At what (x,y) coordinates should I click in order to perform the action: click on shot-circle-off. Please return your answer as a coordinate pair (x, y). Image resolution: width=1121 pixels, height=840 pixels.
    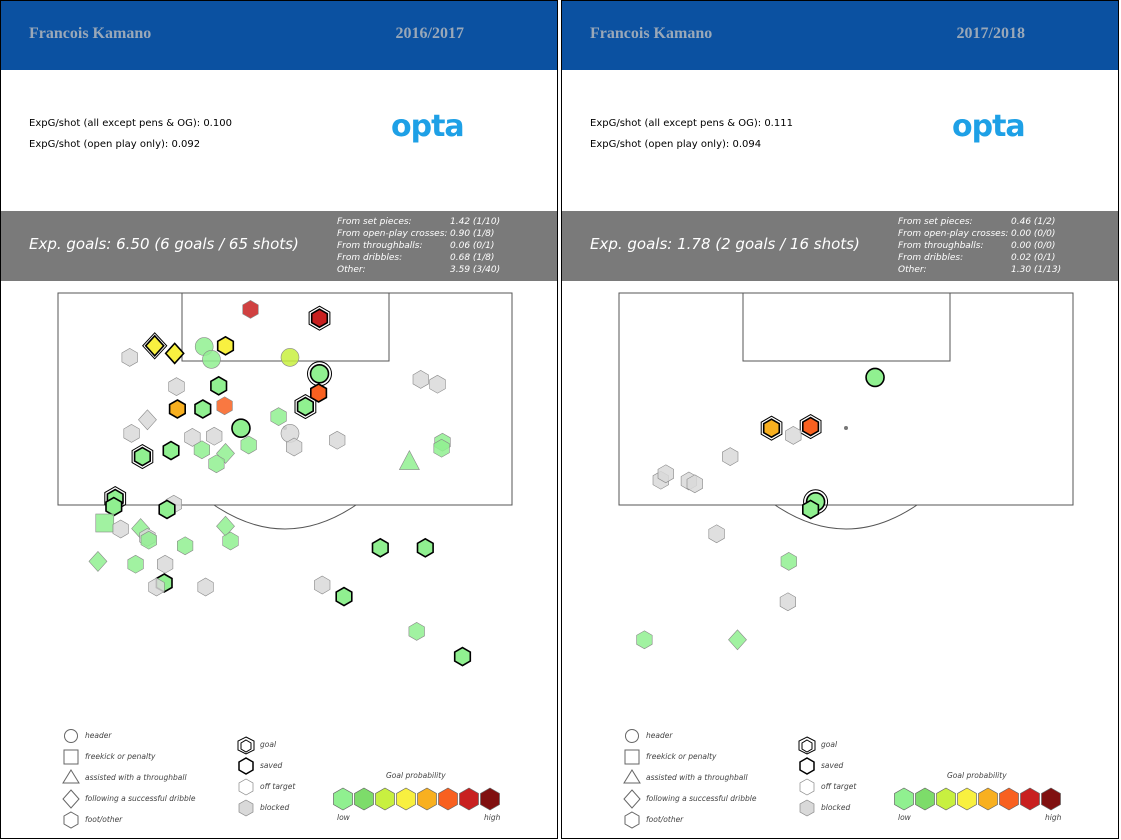
    Looking at the image, I should click on (211, 359).